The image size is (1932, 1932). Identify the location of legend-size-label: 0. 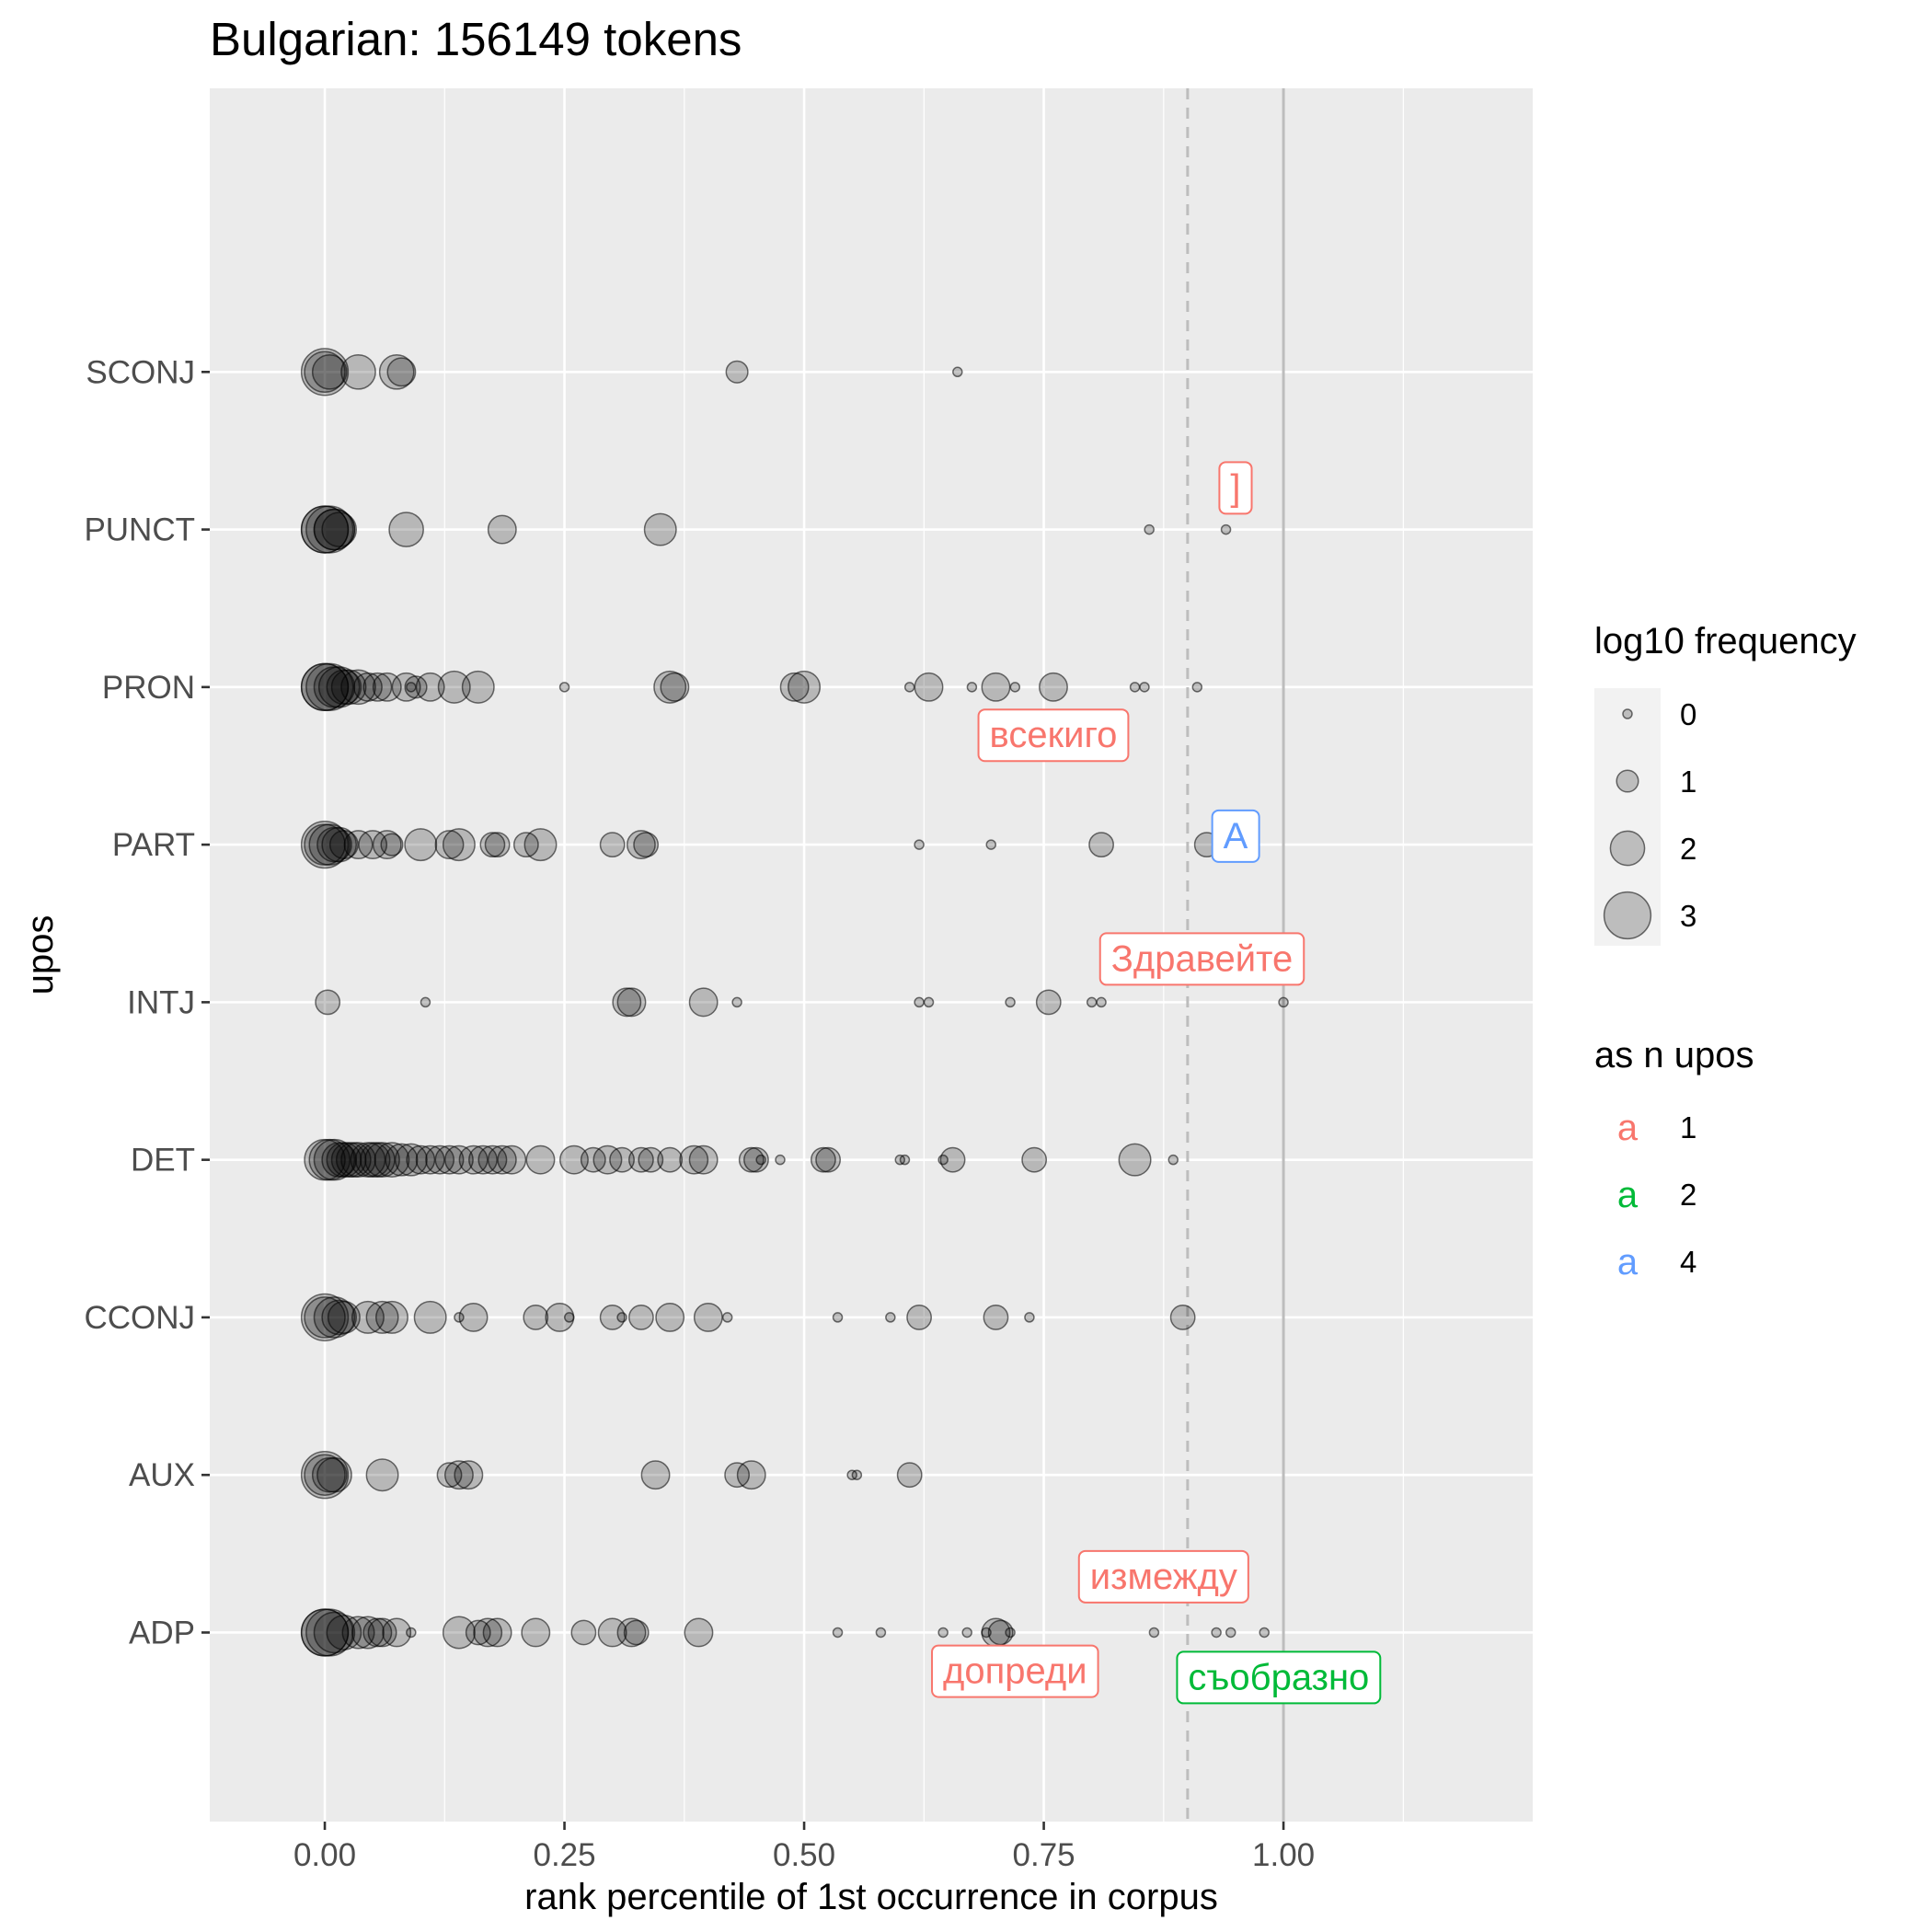
(1688, 714).